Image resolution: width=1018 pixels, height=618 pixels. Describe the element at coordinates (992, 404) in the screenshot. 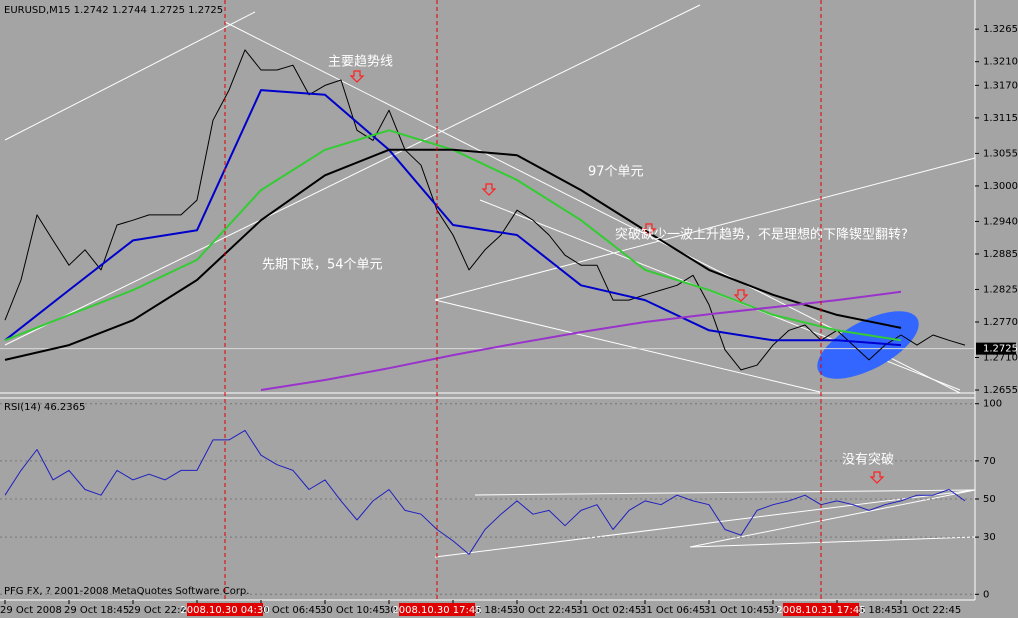

I see `y-tick-label: 100` at that location.